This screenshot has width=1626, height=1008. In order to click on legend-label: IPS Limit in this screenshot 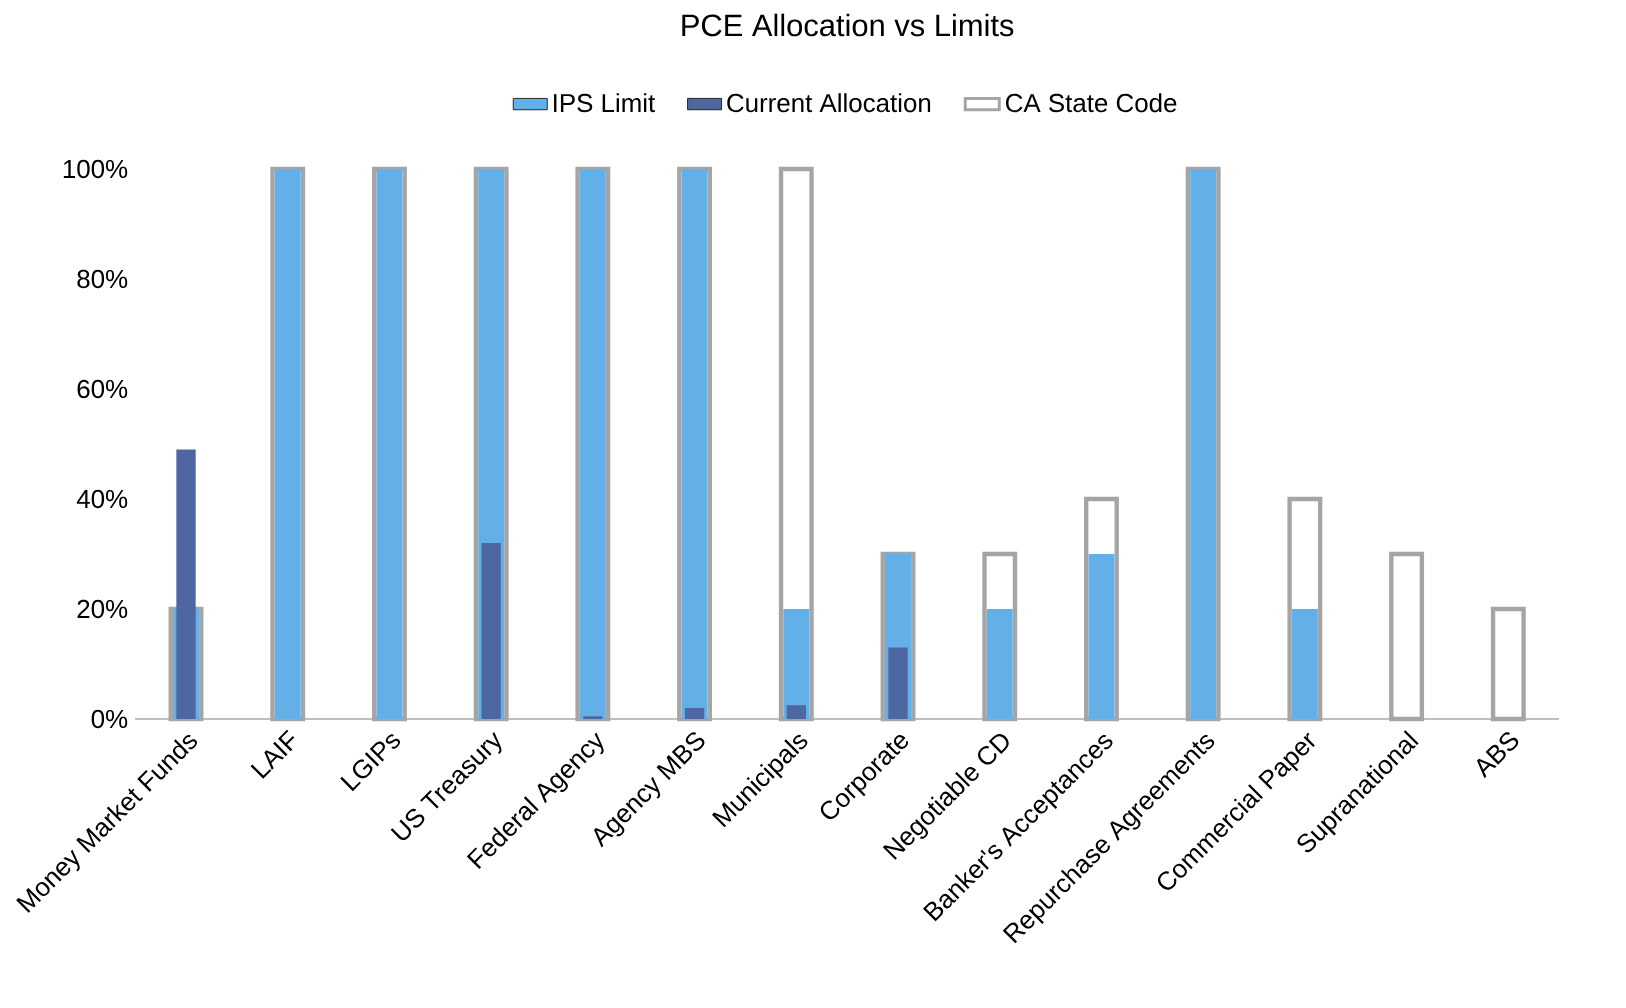, I will do `click(605, 103)`.